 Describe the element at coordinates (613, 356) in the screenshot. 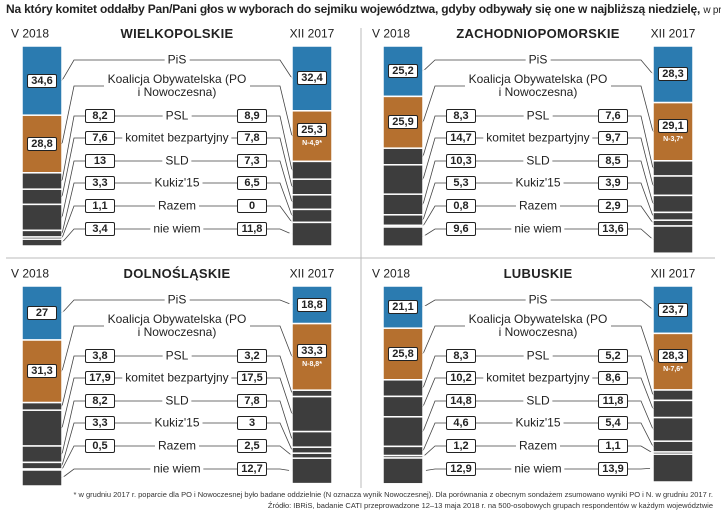

I see `value-label: 5,2` at that location.